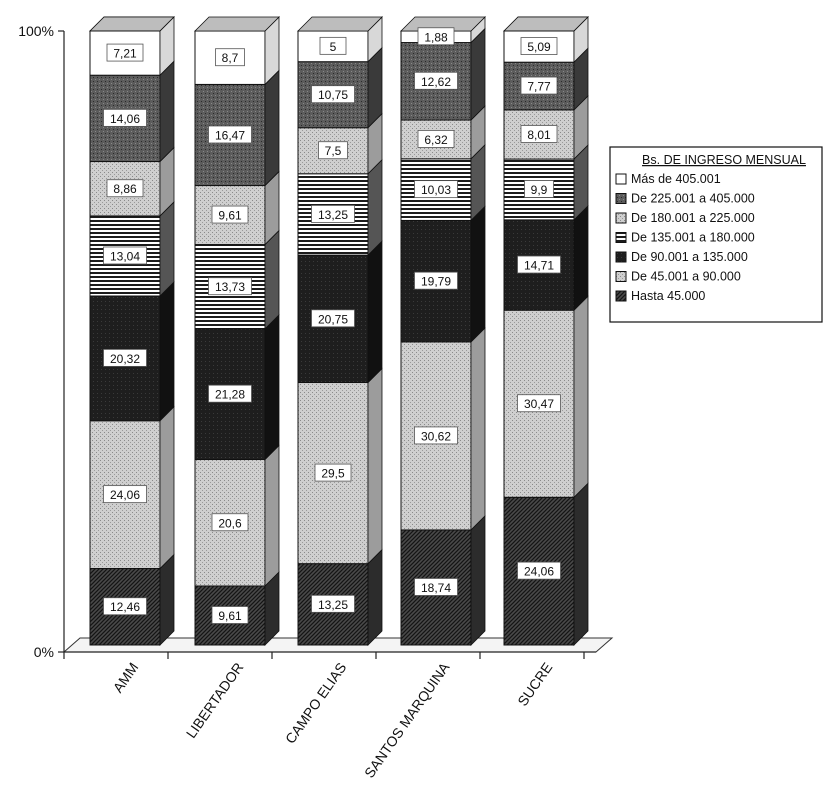  Describe the element at coordinates (676, 179) in the screenshot. I see `legend-label: Más de 405.001` at that location.